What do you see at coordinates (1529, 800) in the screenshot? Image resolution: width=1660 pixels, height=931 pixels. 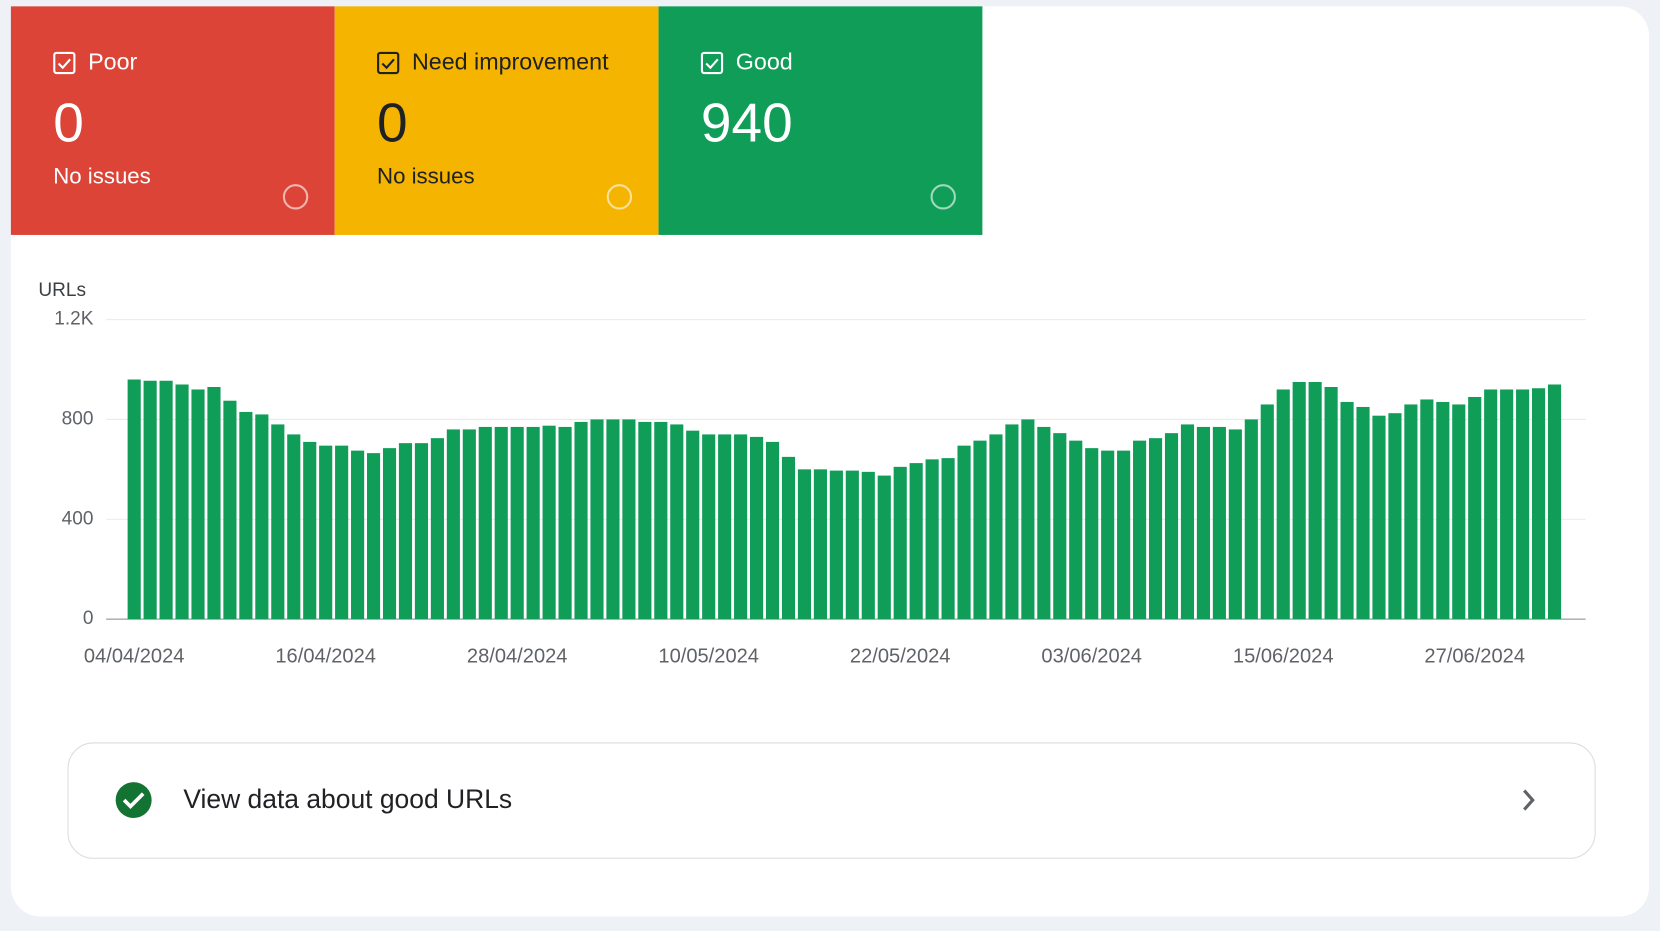 I see `chevron` at bounding box center [1529, 800].